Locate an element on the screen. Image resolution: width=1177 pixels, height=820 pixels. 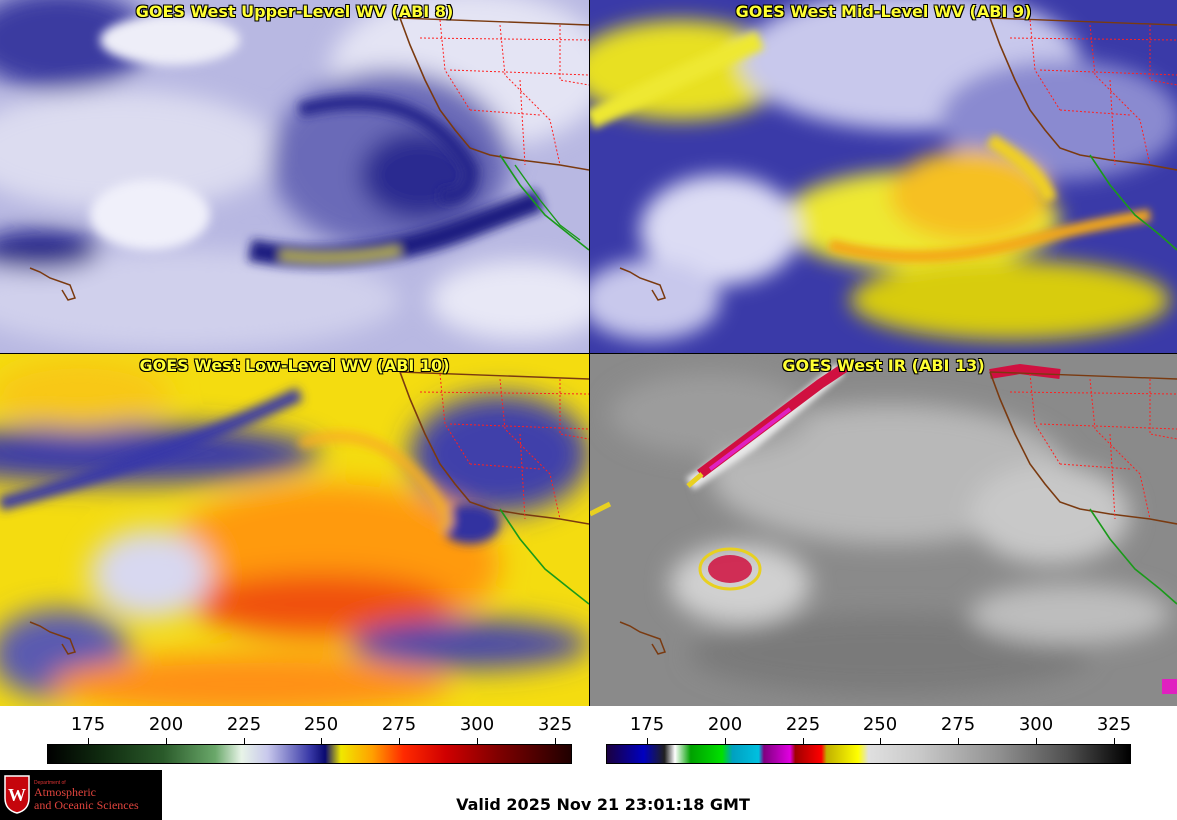
ir-colorbar-gradient is located at coordinates (868, 754).